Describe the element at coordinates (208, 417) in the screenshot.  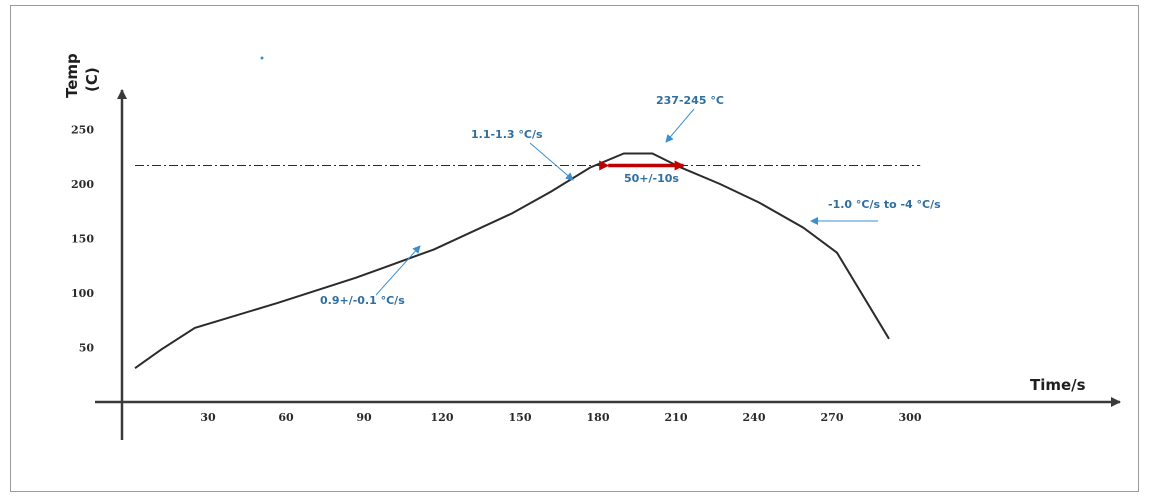
I see `x-tick-label: 30` at that location.